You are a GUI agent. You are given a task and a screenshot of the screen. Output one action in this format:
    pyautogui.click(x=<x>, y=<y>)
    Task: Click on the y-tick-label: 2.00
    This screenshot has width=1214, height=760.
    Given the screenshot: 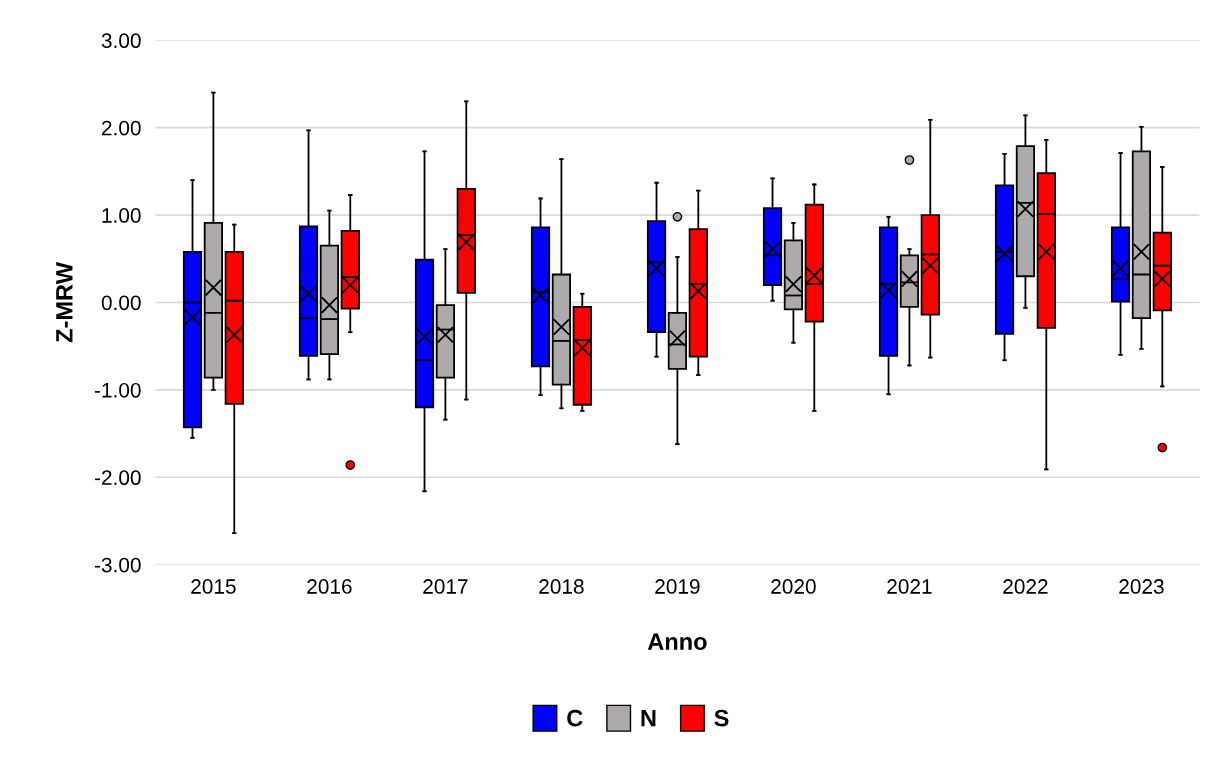 What is the action you would take?
    pyautogui.click(x=121, y=128)
    